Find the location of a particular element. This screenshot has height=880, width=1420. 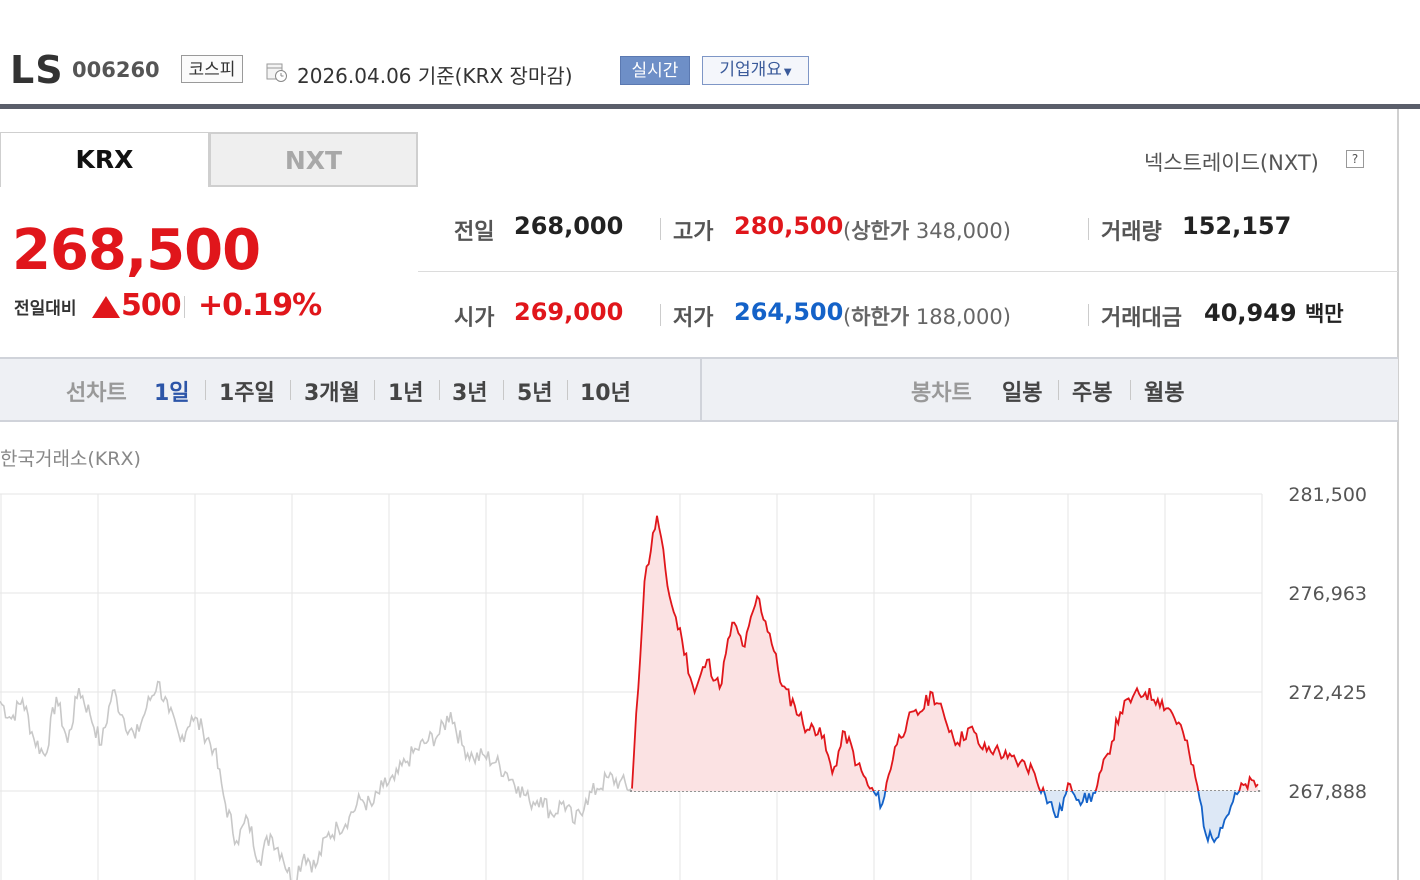

y-tick-label: 281,500 is located at coordinates (1327, 495).